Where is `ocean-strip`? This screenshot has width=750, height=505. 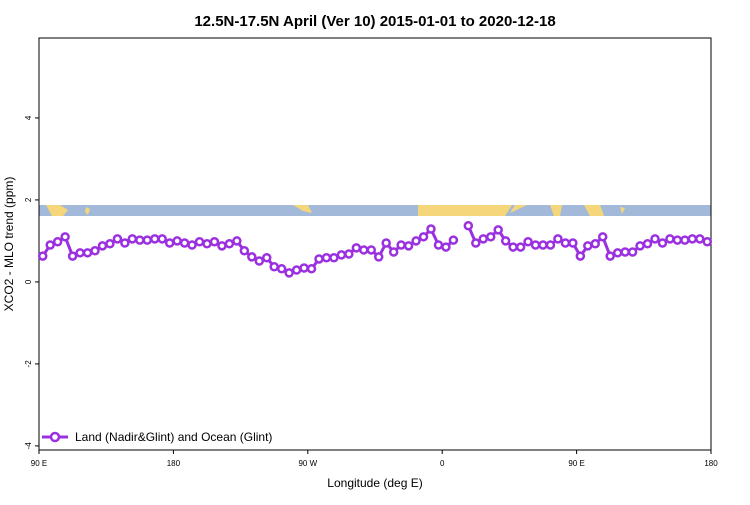 ocean-strip is located at coordinates (375, 210).